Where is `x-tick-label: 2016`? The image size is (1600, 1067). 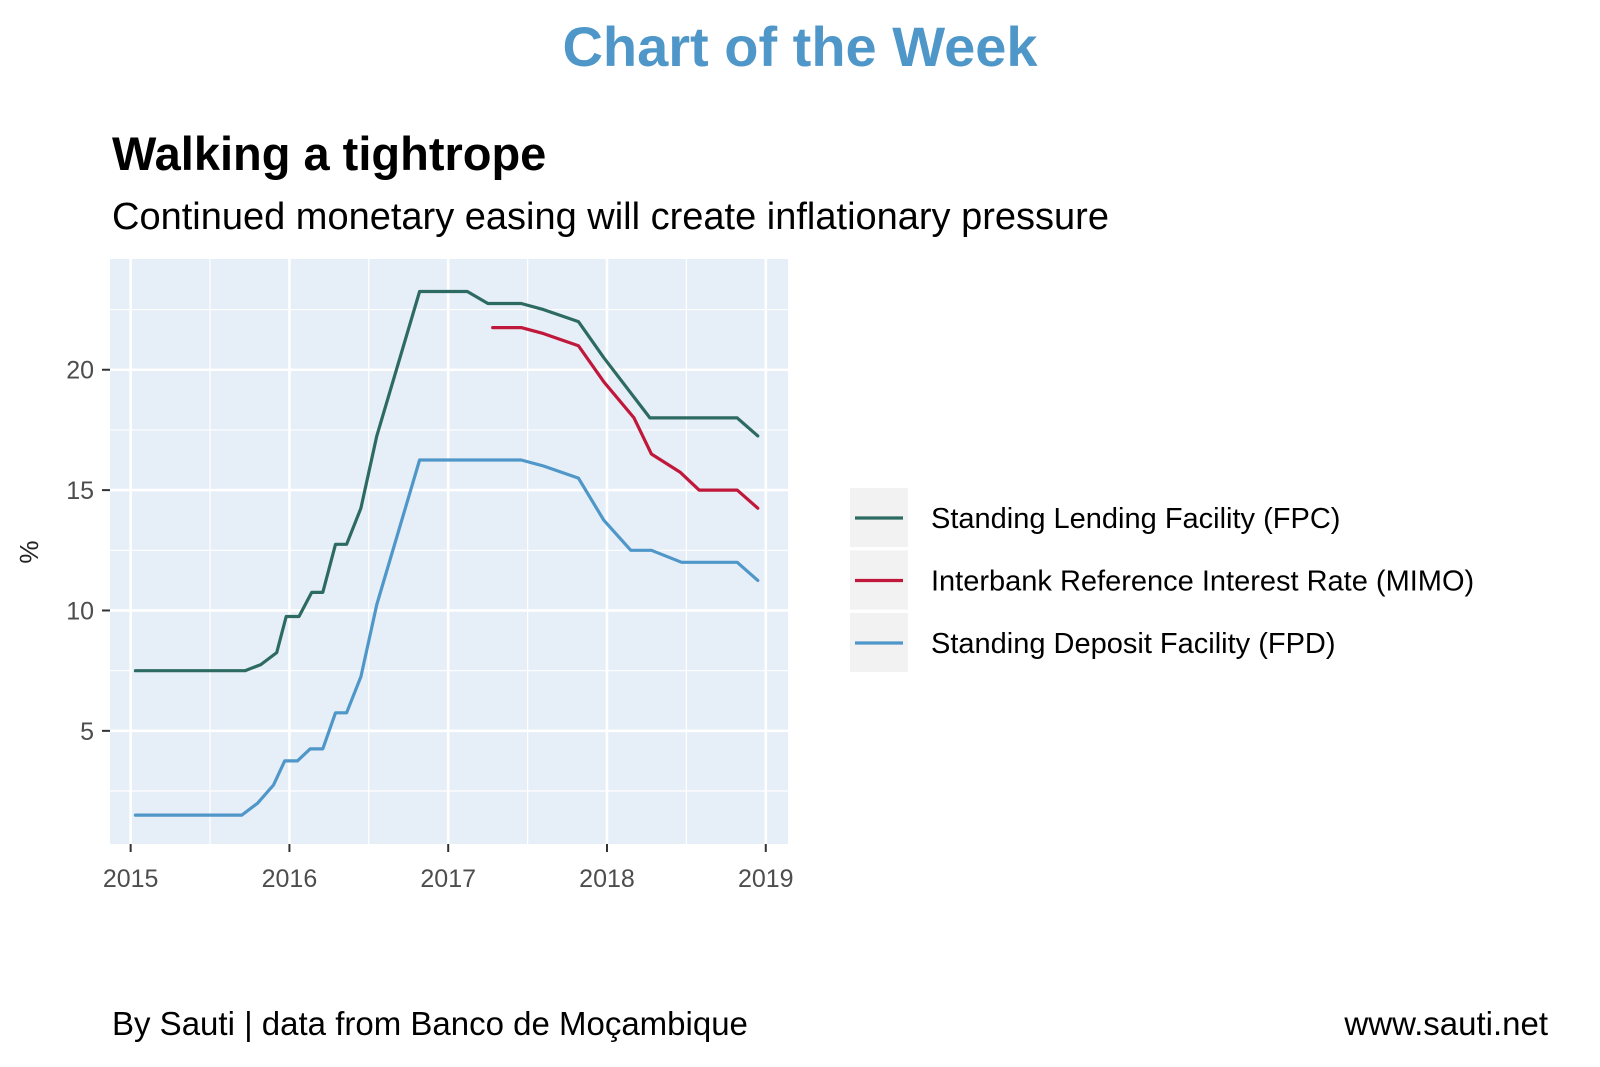 x-tick-label: 2016 is located at coordinates (290, 879).